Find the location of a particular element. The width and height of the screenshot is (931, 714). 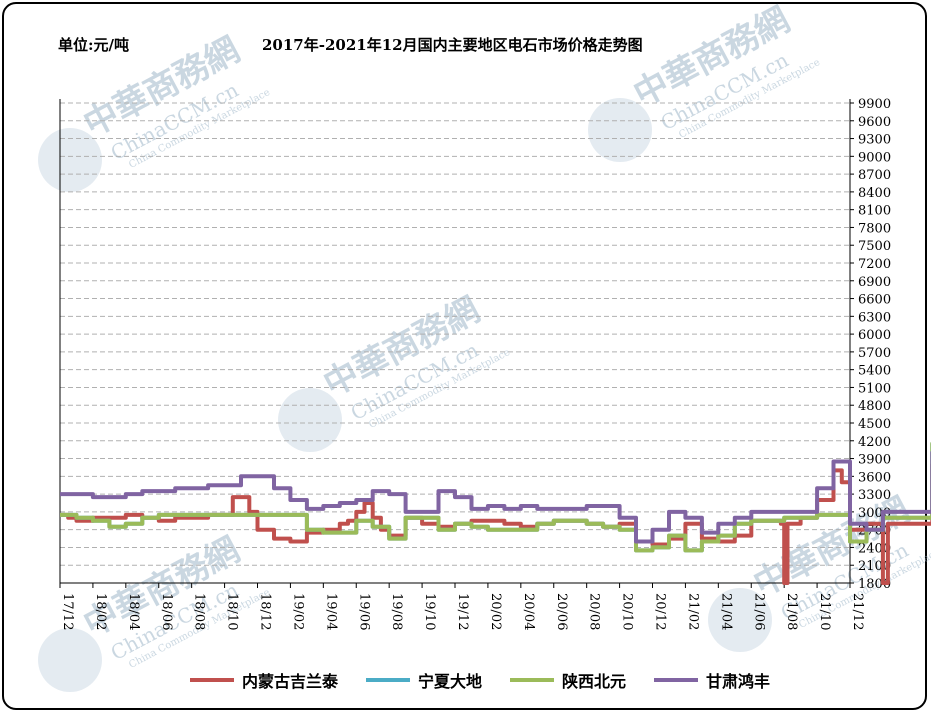

x-tick-label: 20/08 is located at coordinates (594, 611).